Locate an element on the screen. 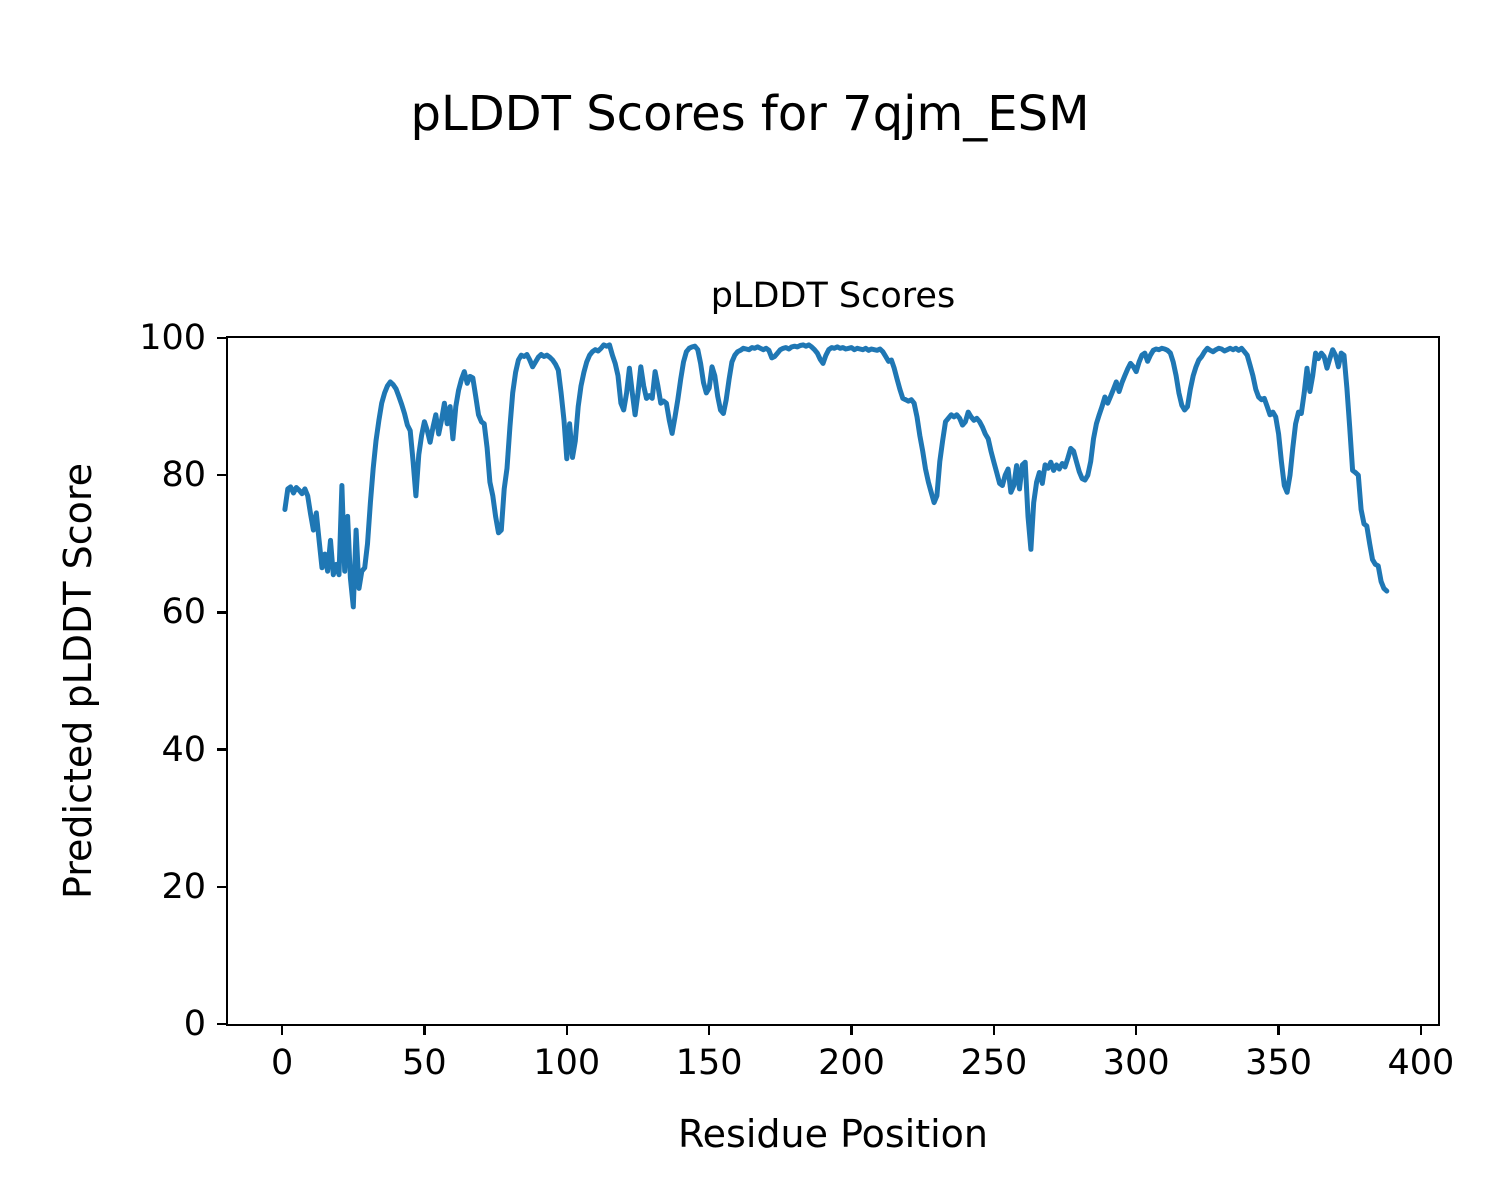  x-tick-label: 300 is located at coordinates (1136, 1063).